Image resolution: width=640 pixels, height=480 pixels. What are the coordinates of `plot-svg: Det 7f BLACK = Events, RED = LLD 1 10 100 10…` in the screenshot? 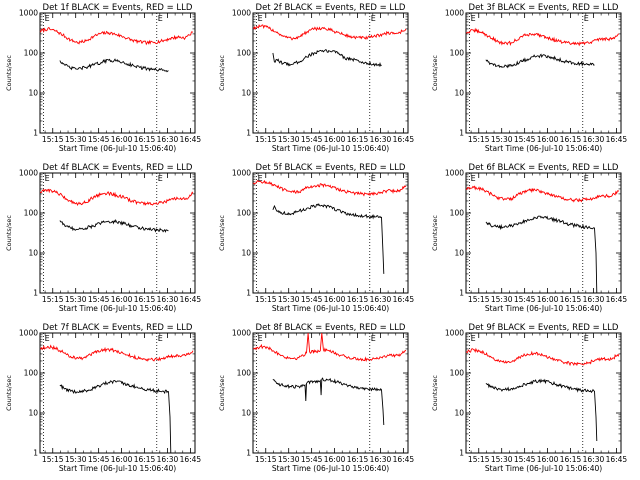 It's located at (103, 398).